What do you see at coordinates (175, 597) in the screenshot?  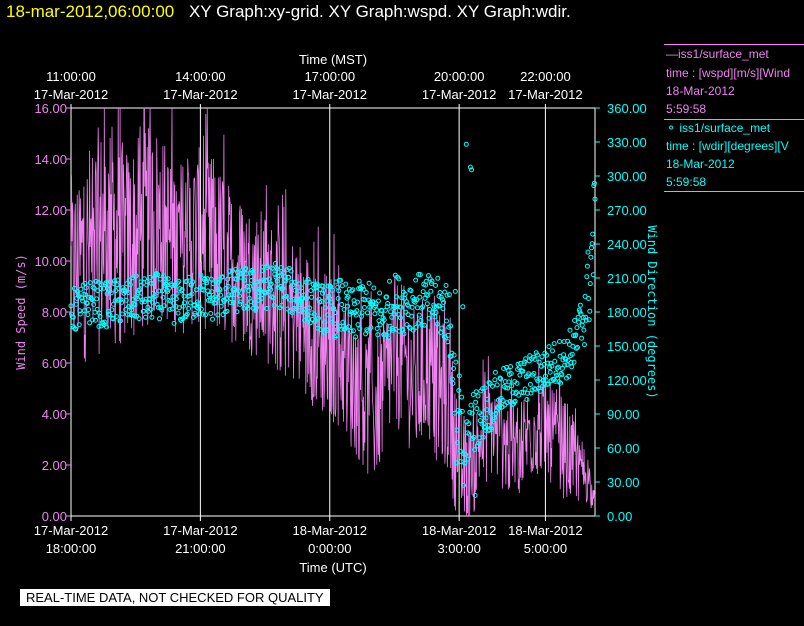 I see `quality-notice: REAL-TIME DATA, NOT CHECKED FOR QUALITY` at bounding box center [175, 597].